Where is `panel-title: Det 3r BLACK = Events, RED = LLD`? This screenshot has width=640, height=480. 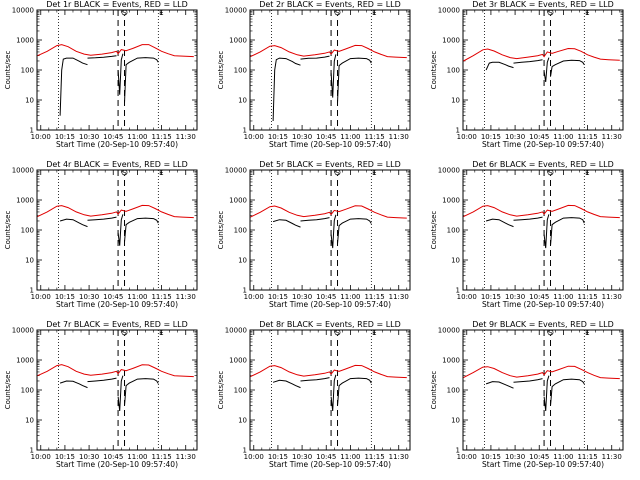
panel-title: Det 3r BLACK = Events, RED = LLD is located at coordinates (543, 4).